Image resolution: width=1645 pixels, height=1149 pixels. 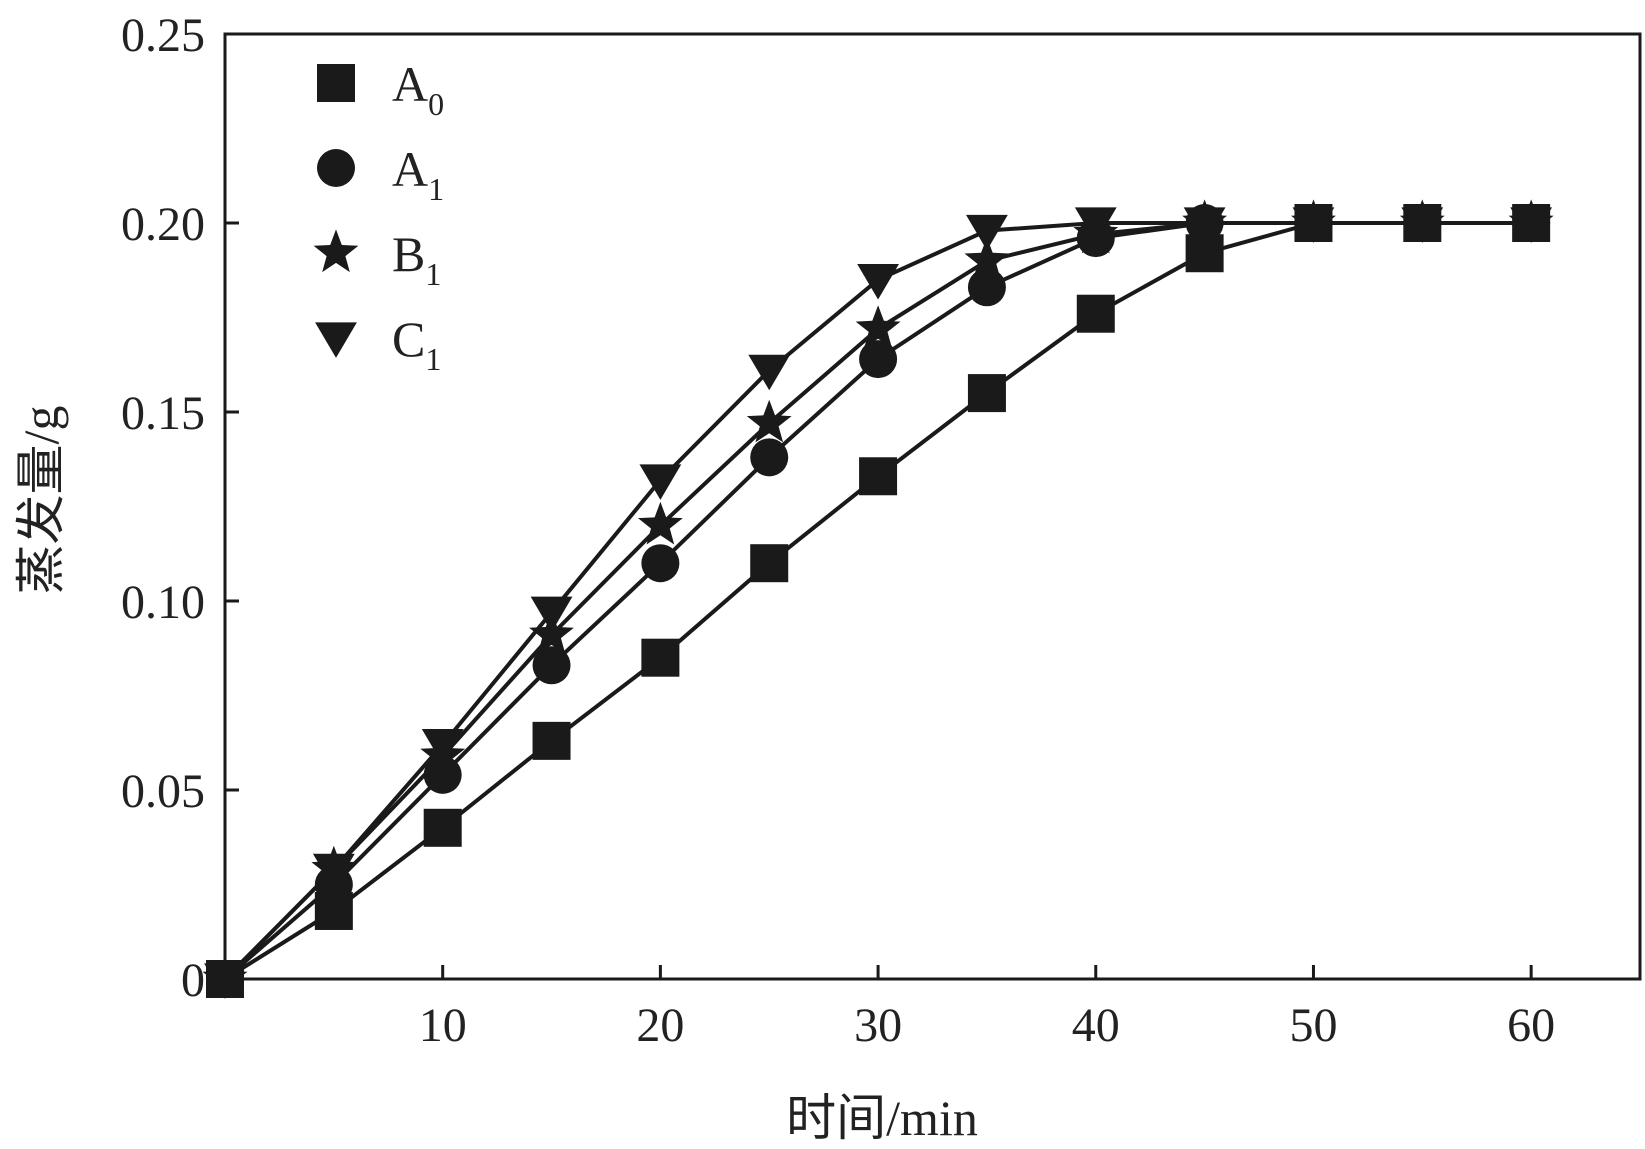 What do you see at coordinates (1096, 1025) in the screenshot?
I see `x-tick-label: 40` at bounding box center [1096, 1025].